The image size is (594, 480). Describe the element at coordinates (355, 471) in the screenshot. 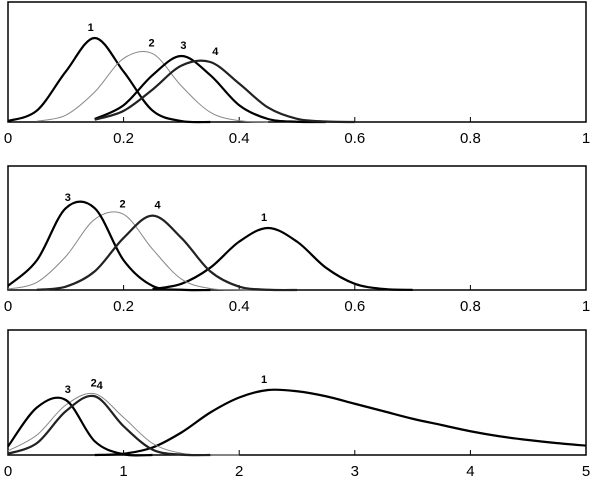

I see `x-tick-label: 3` at that location.